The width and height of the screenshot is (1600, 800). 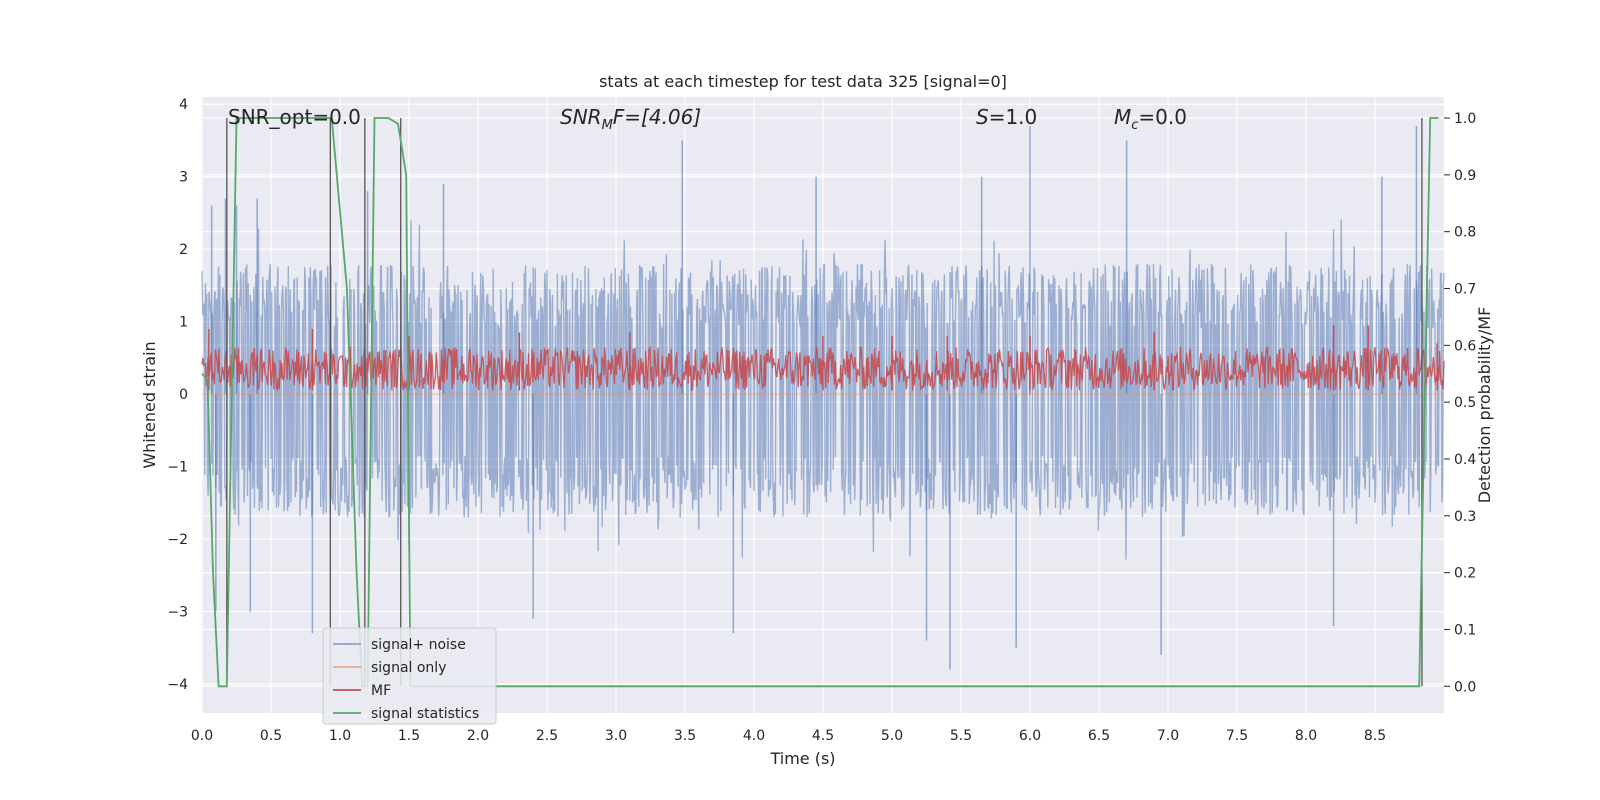 What do you see at coordinates (202, 736) in the screenshot?
I see `x-tick-label: 0.0` at bounding box center [202, 736].